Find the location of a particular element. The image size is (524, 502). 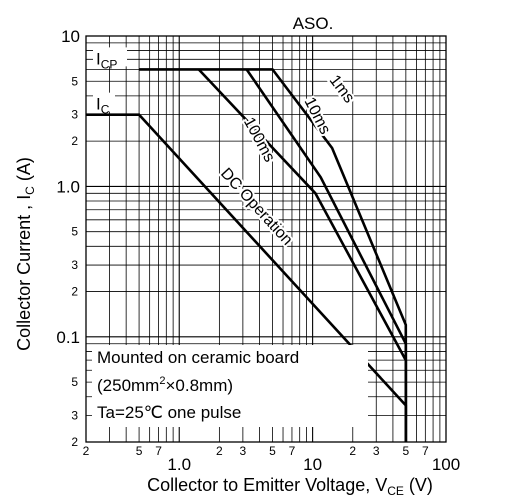

y-tick-label: 10 is located at coordinates (70, 36).